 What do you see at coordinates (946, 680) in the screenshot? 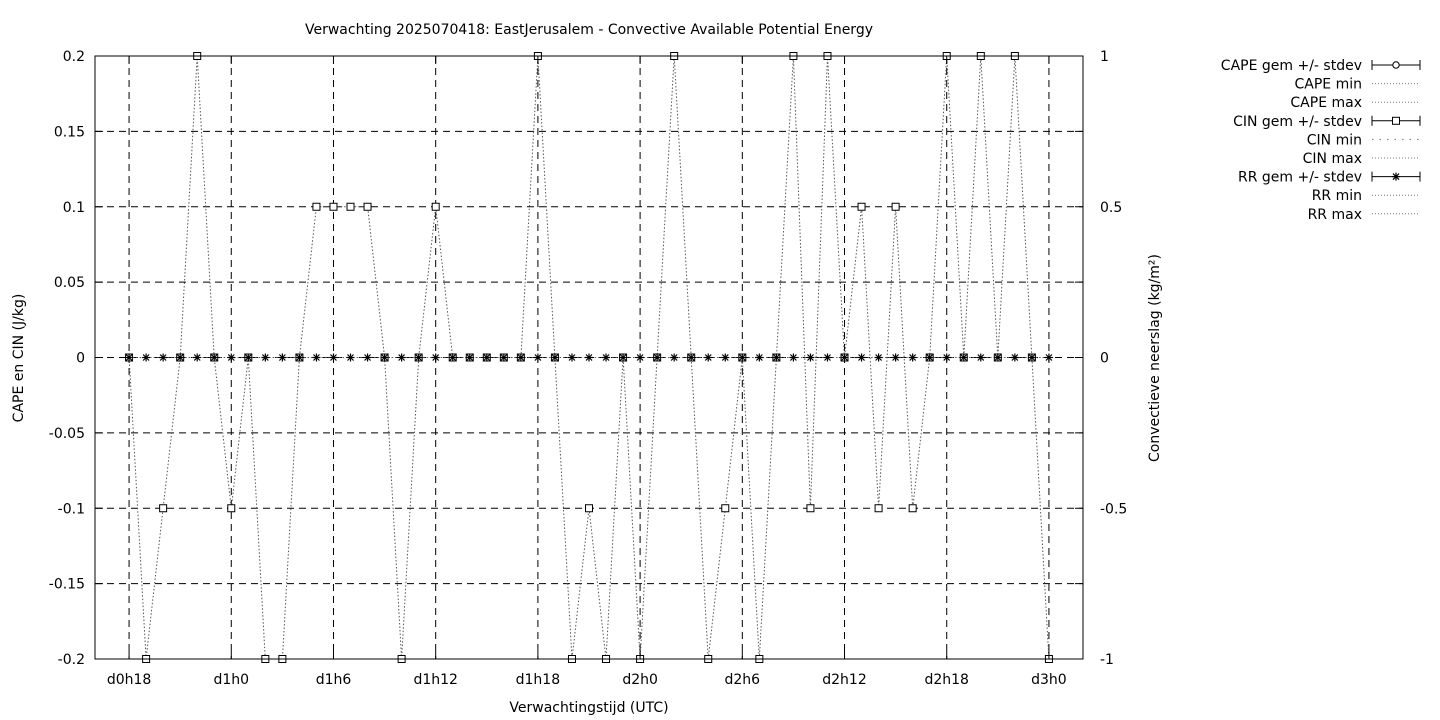
I see `x-tick-label: d2h18` at bounding box center [946, 680].